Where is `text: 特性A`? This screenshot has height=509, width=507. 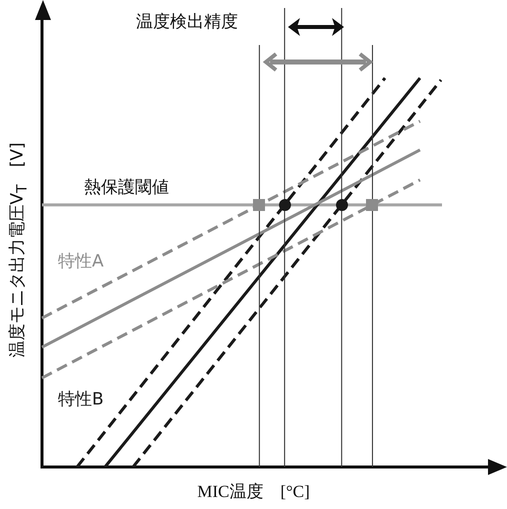 text: 特性A is located at coordinates (81, 262).